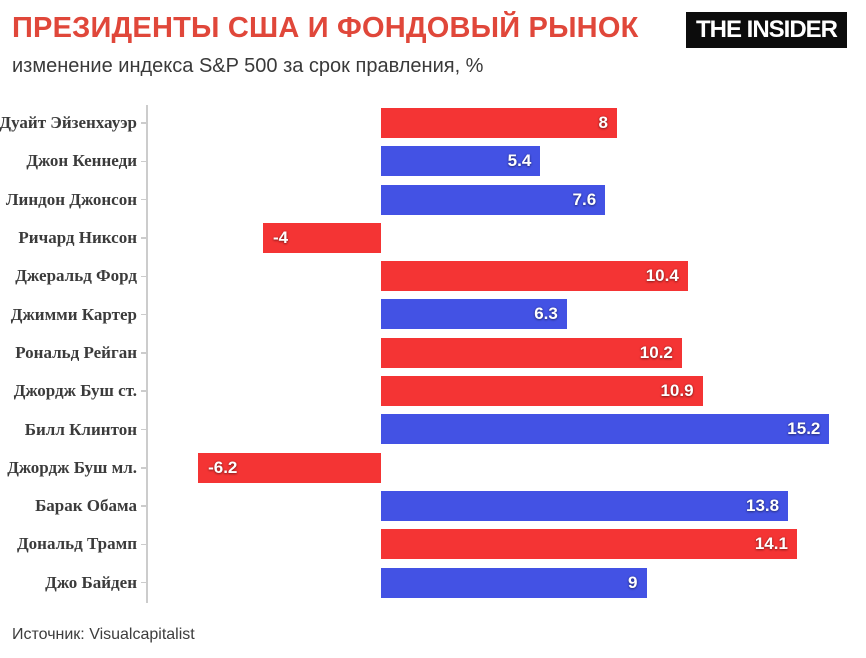 The image size is (866, 658). What do you see at coordinates (677, 391) in the screenshot?
I see `bar-value-label: 10.9` at bounding box center [677, 391].